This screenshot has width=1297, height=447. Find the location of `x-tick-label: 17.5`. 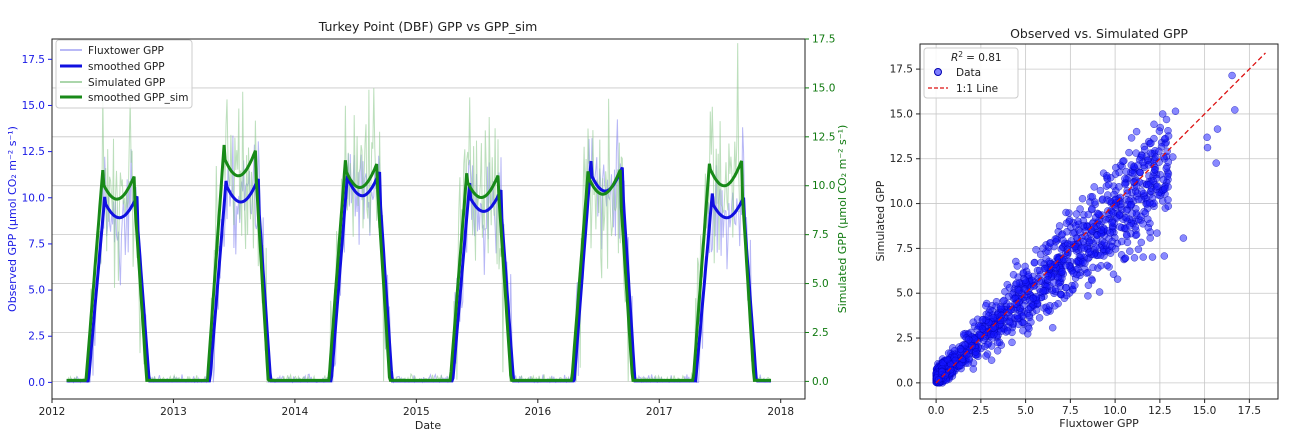

x-tick-label: 17.5 is located at coordinates (1249, 411).